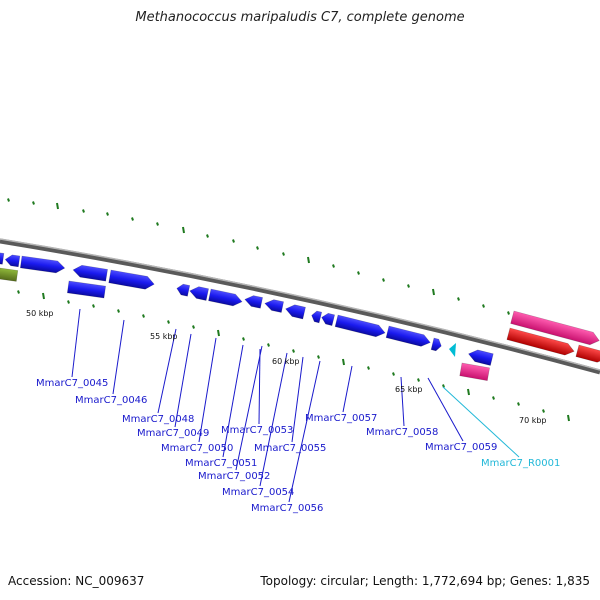 The width and height of the screenshot is (600, 600). Describe the element at coordinates (290, 448) in the screenshot. I see `gene-label: MmarC7_0055` at that location.